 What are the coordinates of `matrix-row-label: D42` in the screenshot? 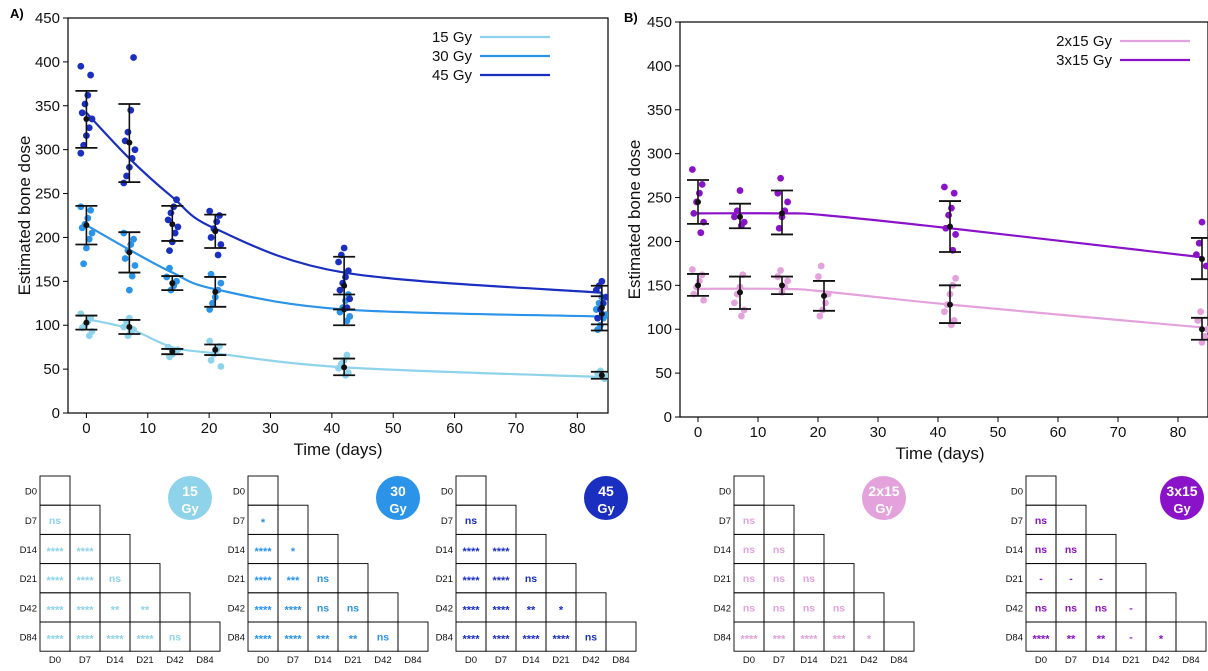 It's located at (722, 608).